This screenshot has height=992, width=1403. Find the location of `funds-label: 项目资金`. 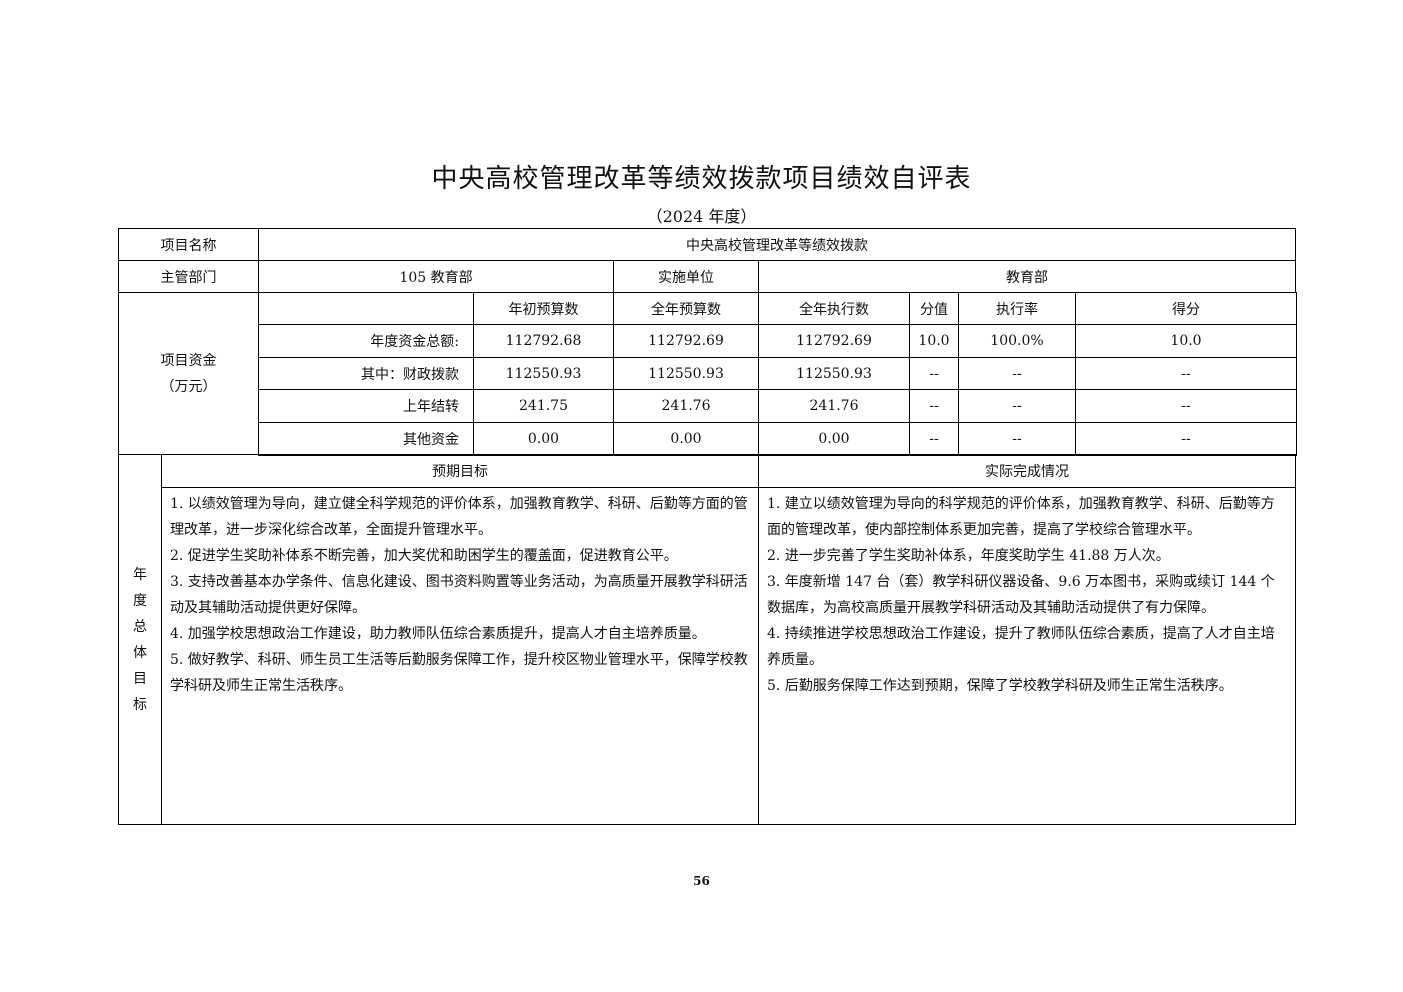

funds-label: 项目资金 is located at coordinates (188, 360).